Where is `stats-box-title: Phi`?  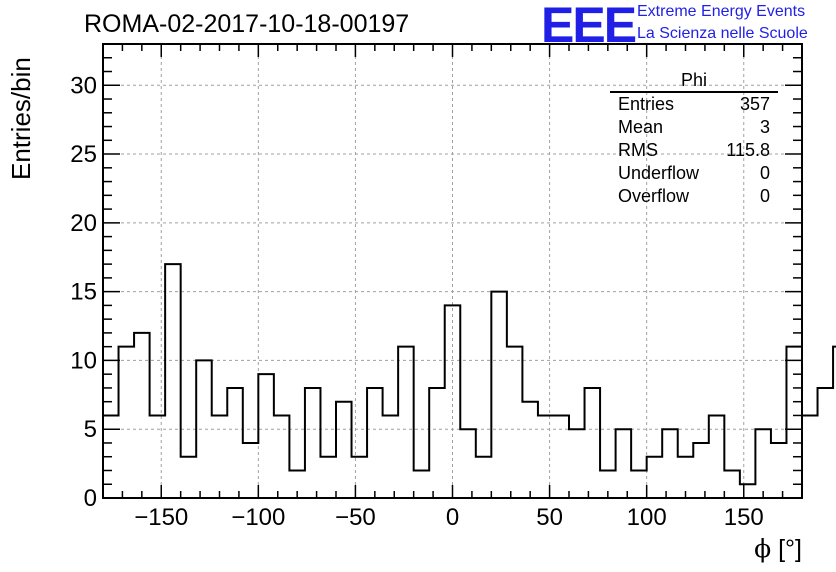
stats-box-title: Phi is located at coordinates (694, 81).